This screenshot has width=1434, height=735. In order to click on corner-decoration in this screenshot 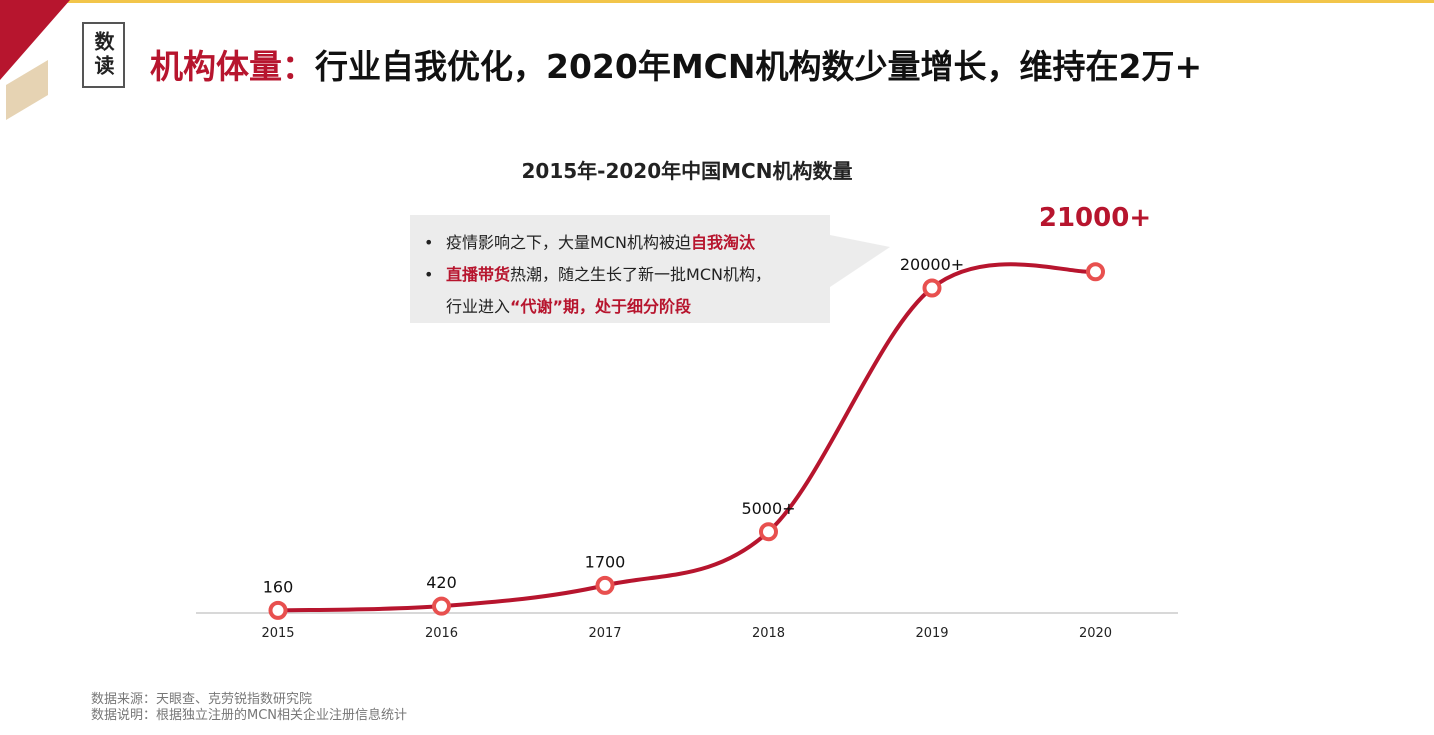, I will do `click(35, 60)`.